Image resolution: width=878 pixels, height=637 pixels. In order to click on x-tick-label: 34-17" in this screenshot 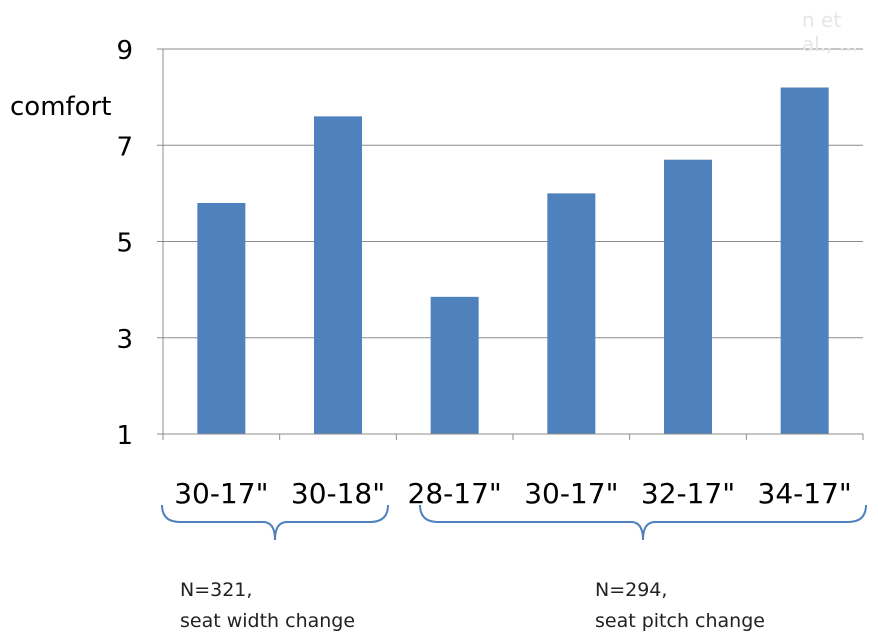, I will do `click(805, 493)`.